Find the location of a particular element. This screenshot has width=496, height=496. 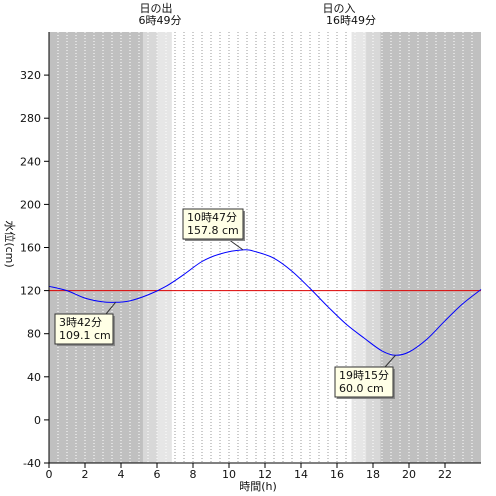

y-tick-label: 0 is located at coordinates (37, 420).